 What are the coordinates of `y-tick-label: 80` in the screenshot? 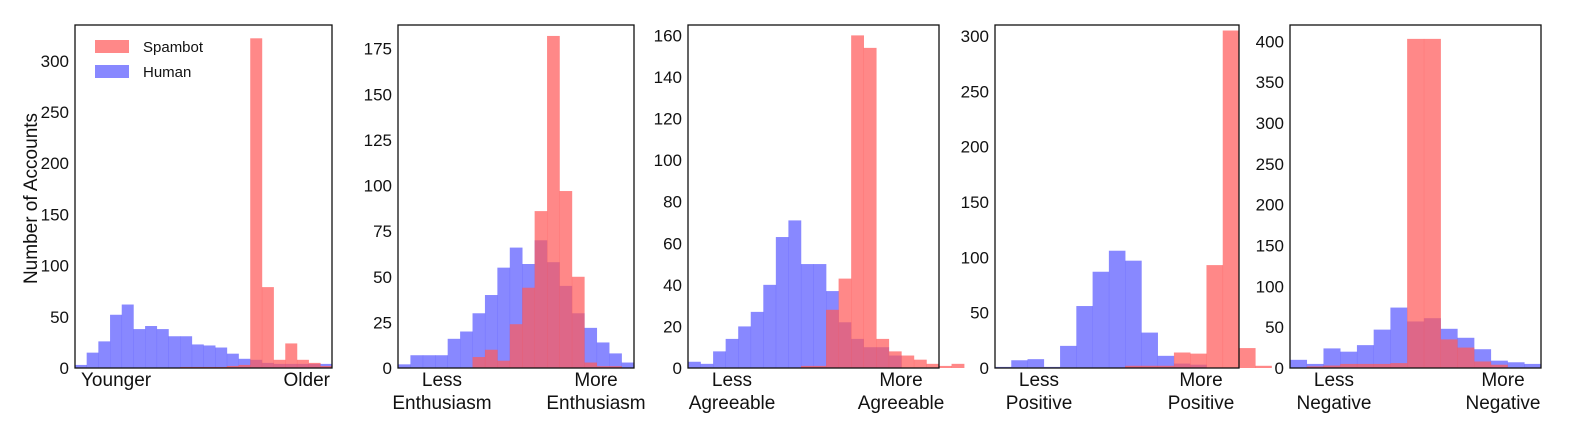 It's located at (672, 202).